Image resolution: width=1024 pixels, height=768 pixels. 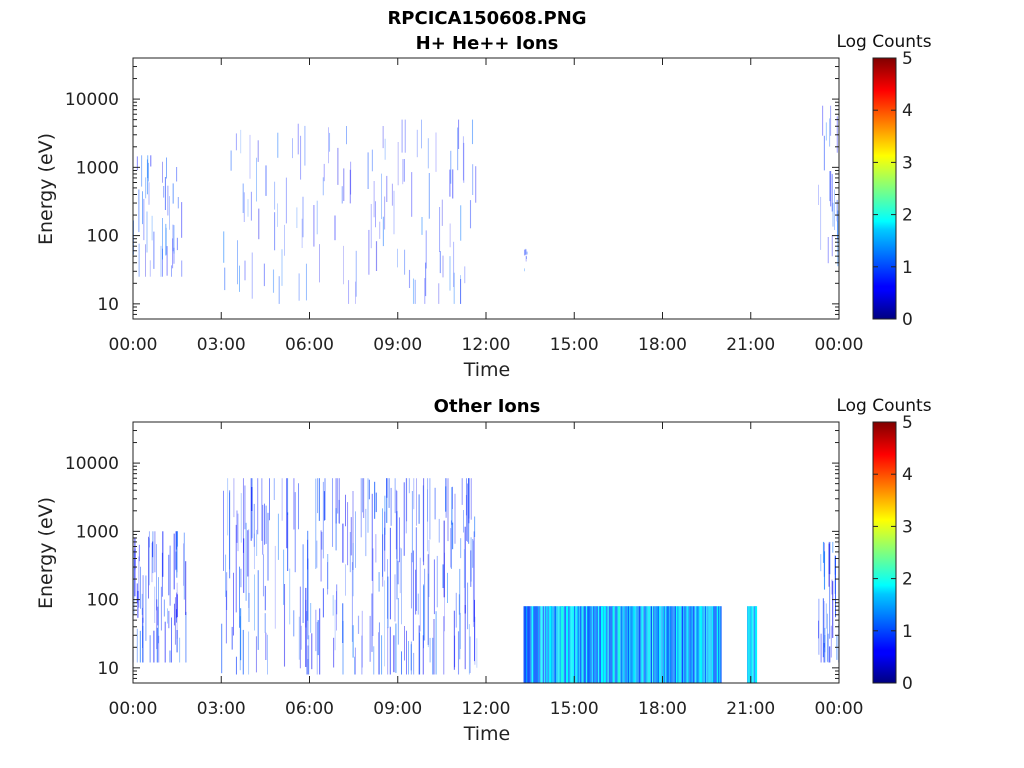 What do you see at coordinates (487, 406) in the screenshot?
I see `panel-title: Other Ions` at bounding box center [487, 406].